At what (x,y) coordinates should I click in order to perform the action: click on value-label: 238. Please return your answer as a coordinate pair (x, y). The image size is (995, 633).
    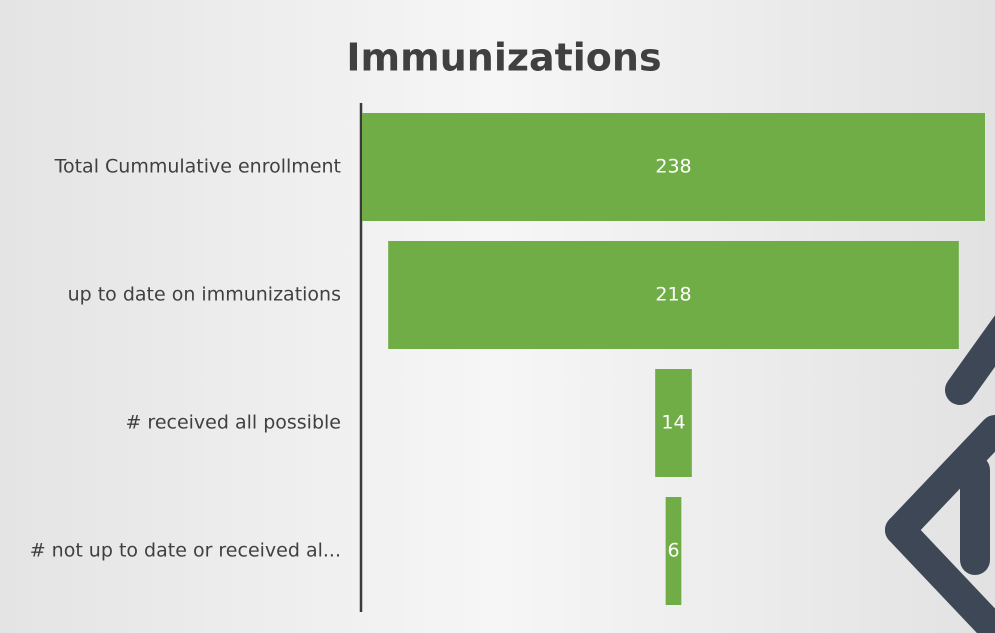
    Looking at the image, I should click on (673, 167).